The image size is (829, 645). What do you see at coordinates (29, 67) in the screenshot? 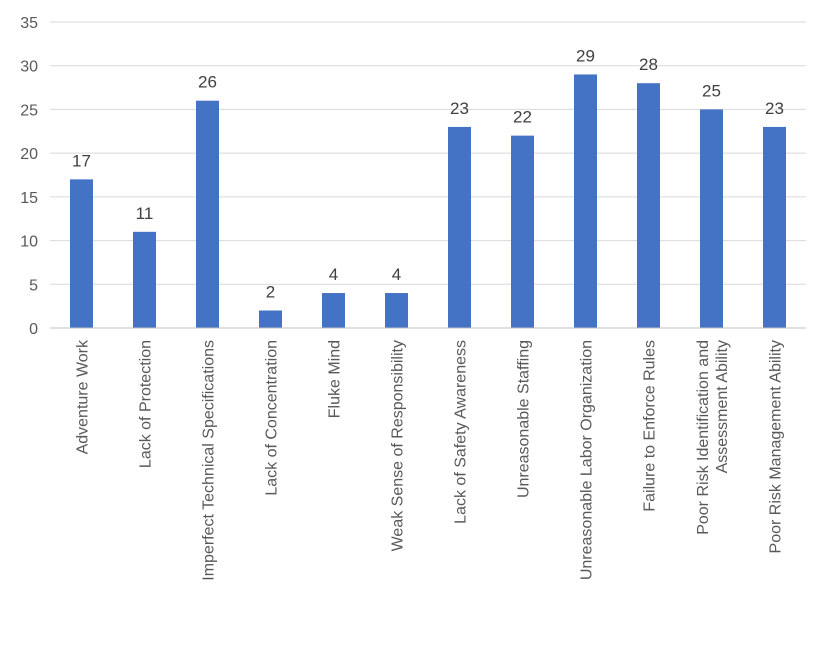
I see `y-tick-label: 30` at bounding box center [29, 67].